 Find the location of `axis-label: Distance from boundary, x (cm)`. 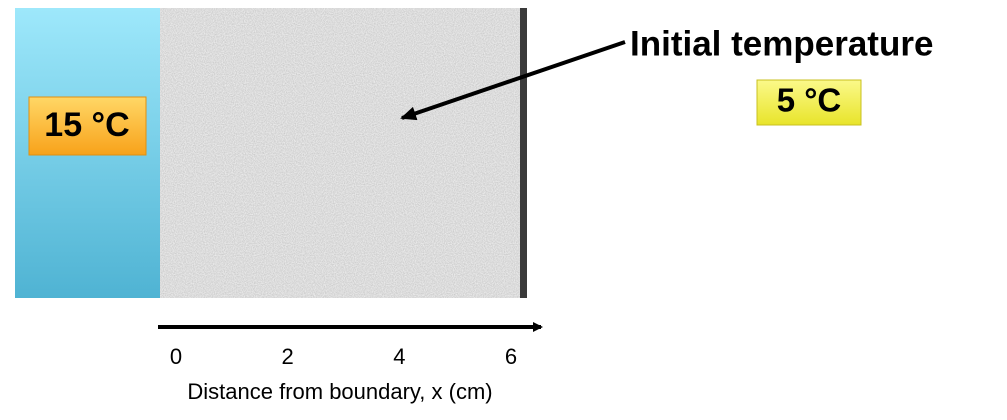

axis-label: Distance from boundary, x (cm) is located at coordinates (339, 391).